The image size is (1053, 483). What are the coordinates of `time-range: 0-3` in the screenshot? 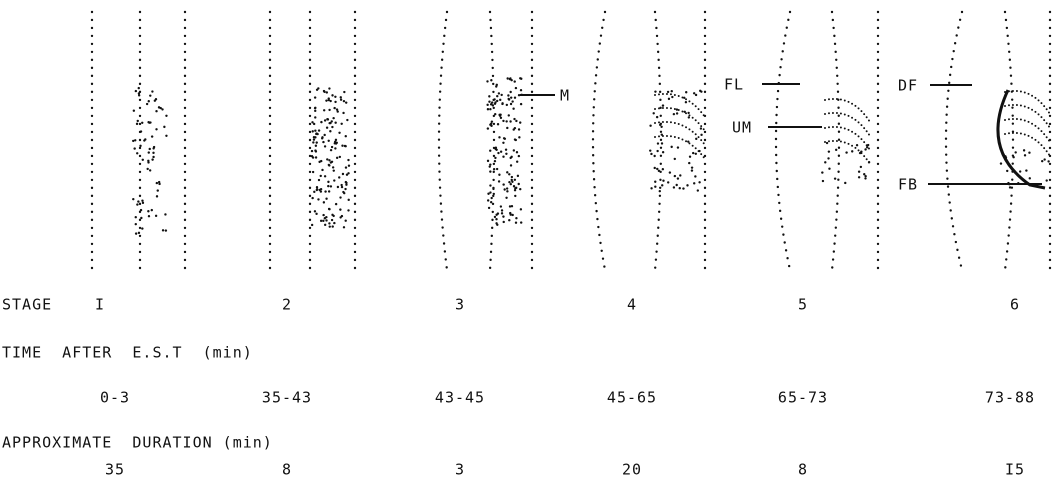 It's located at (115, 398).